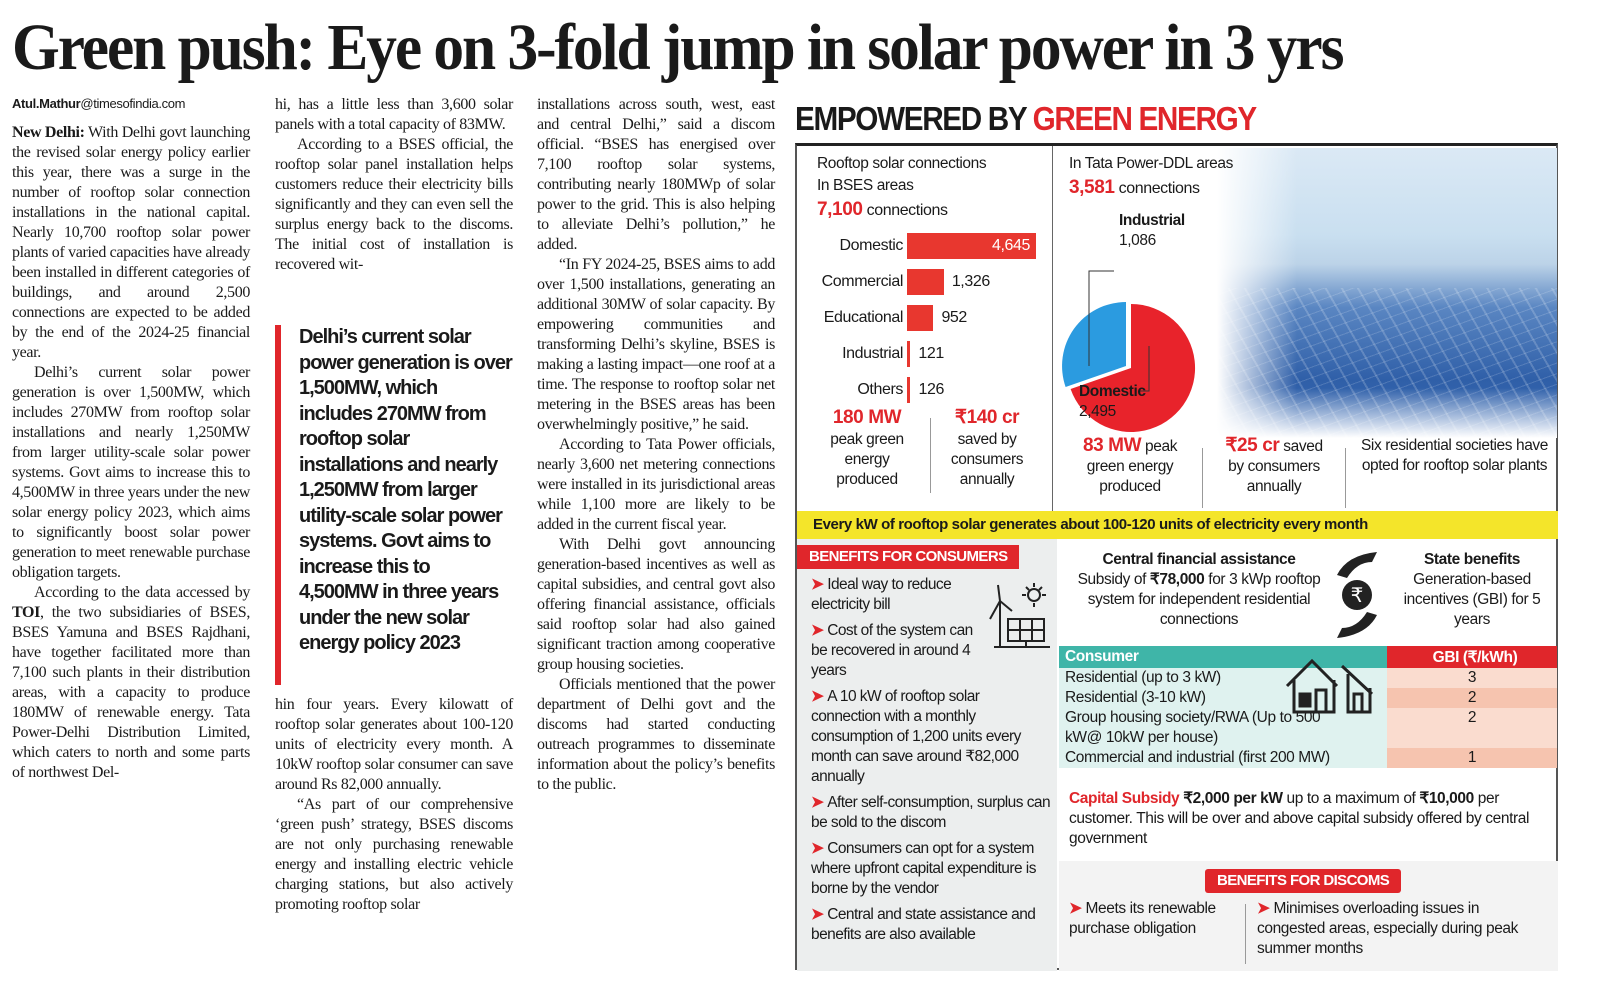 This screenshot has width=1599, height=996. What do you see at coordinates (99, 103) in the screenshot?
I see `byline: Atul.Mathur@timesofindia.com` at bounding box center [99, 103].